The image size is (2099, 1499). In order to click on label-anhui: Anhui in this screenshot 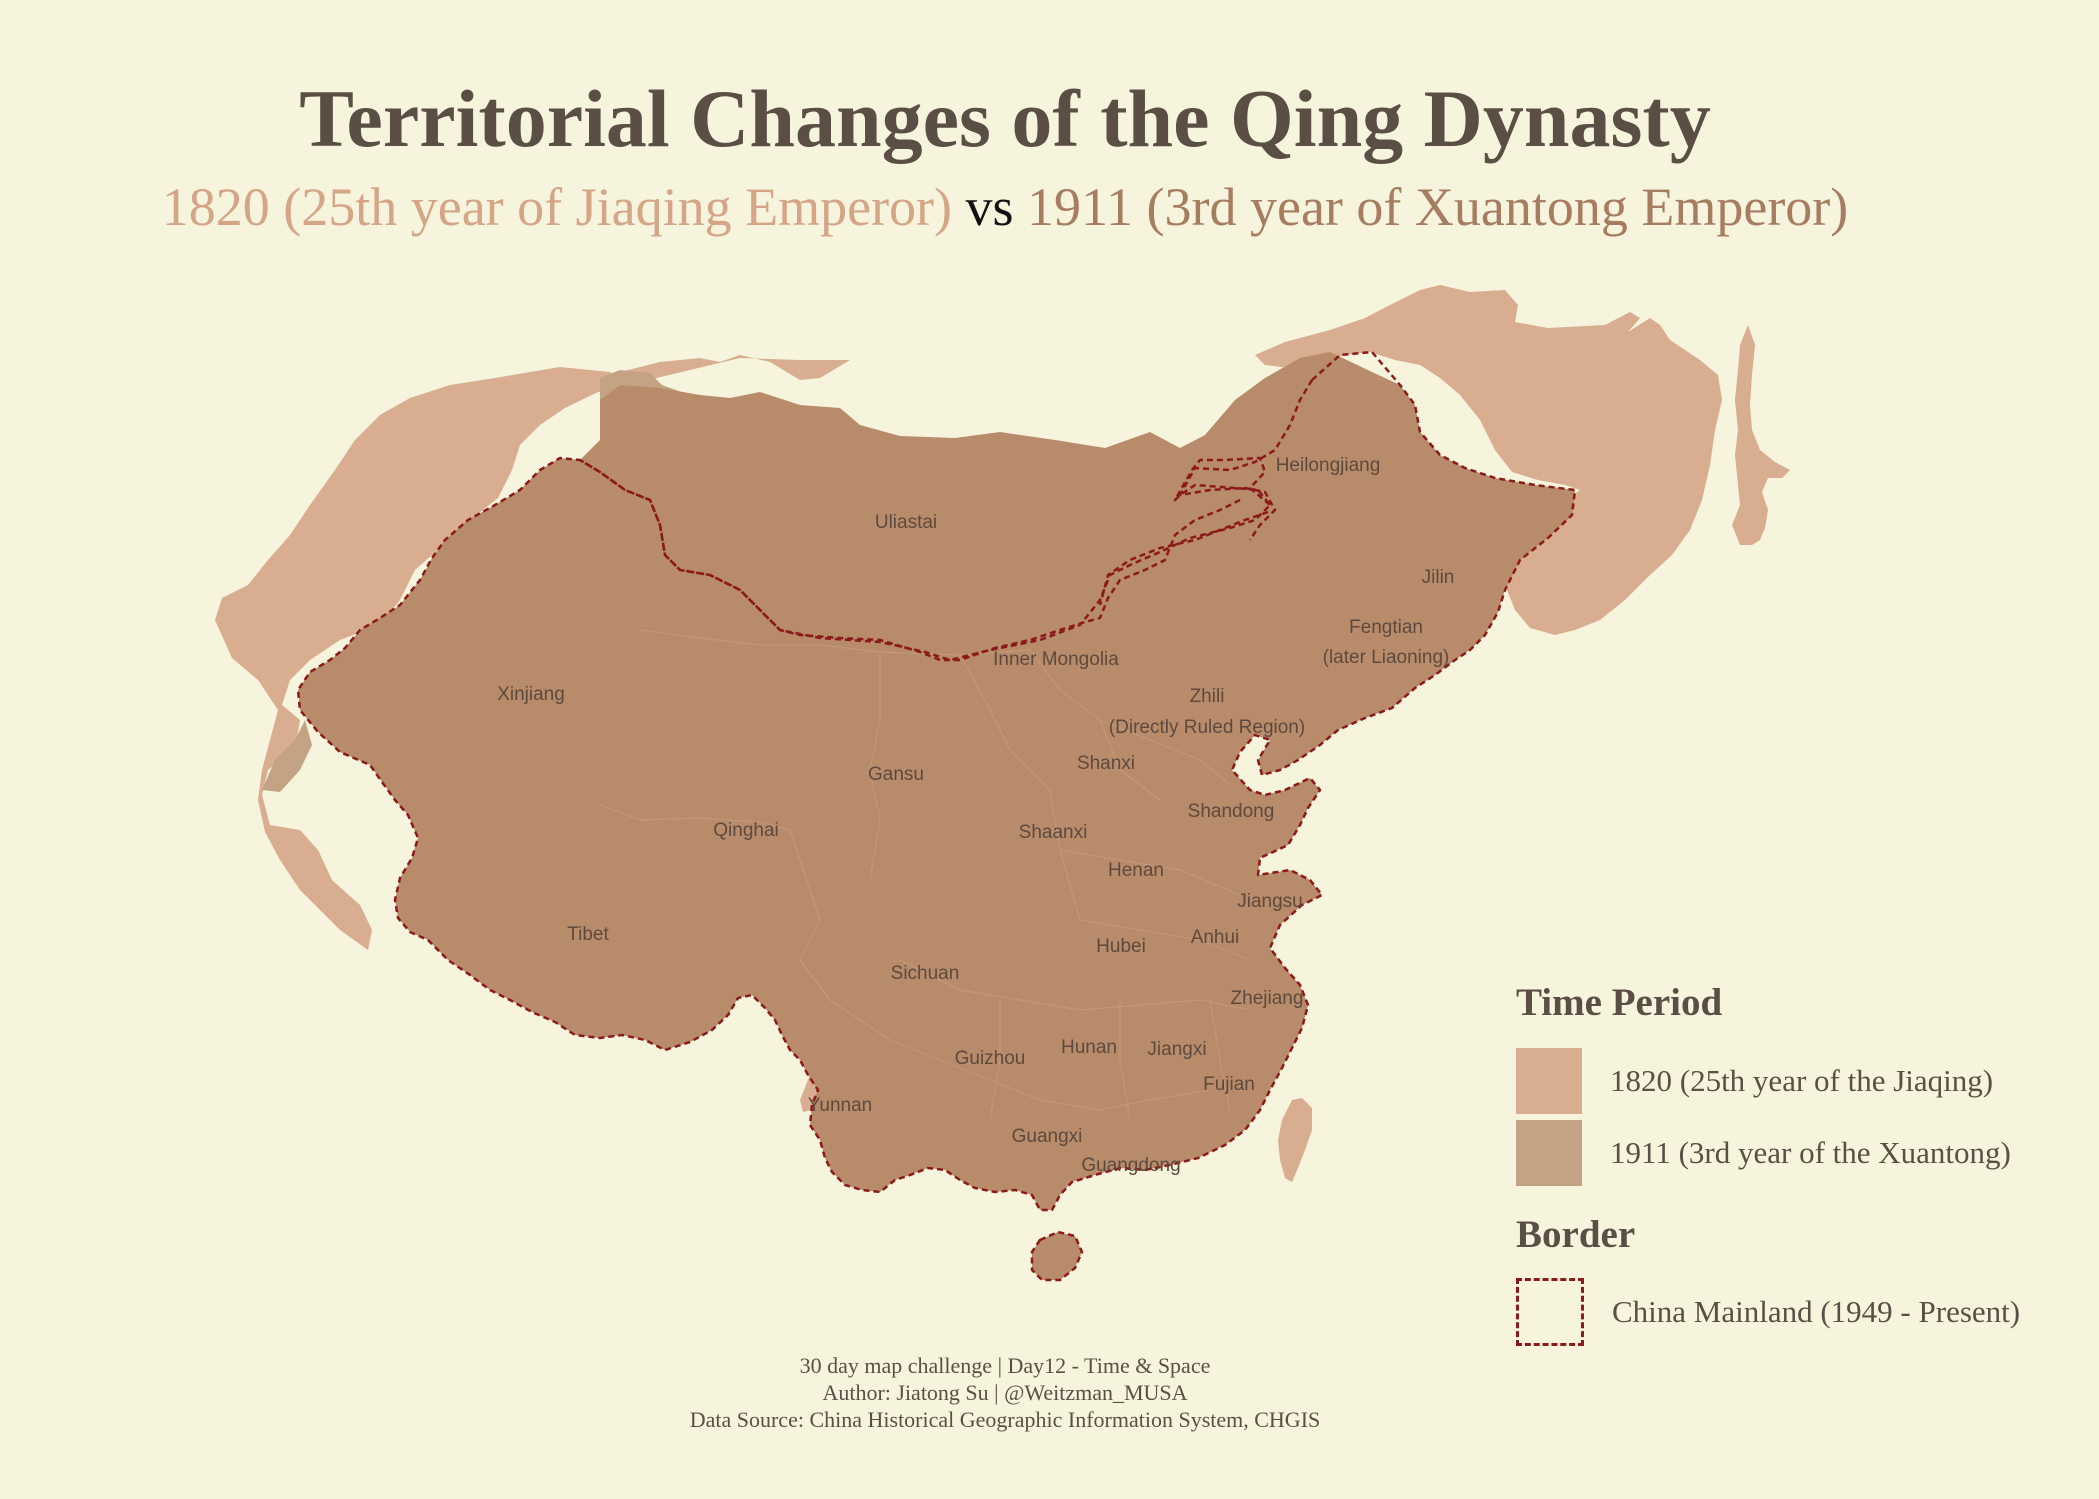, I will do `click(1215, 937)`.